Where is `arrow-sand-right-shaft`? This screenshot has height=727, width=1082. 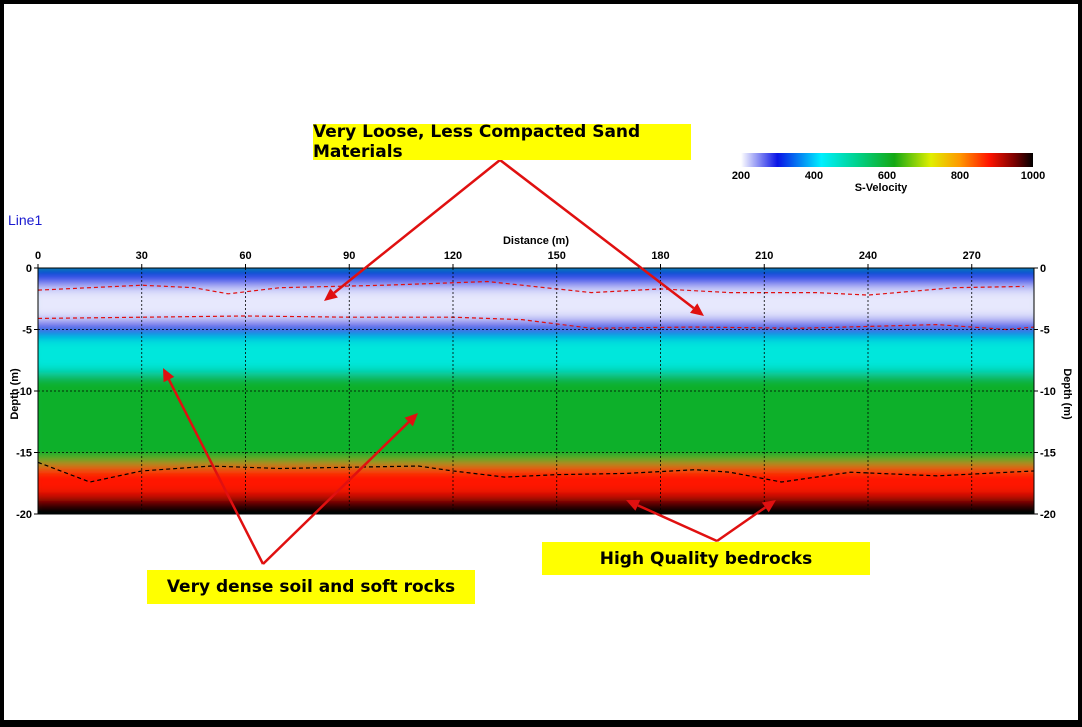 arrow-sand-right-shaft is located at coordinates (597, 234).